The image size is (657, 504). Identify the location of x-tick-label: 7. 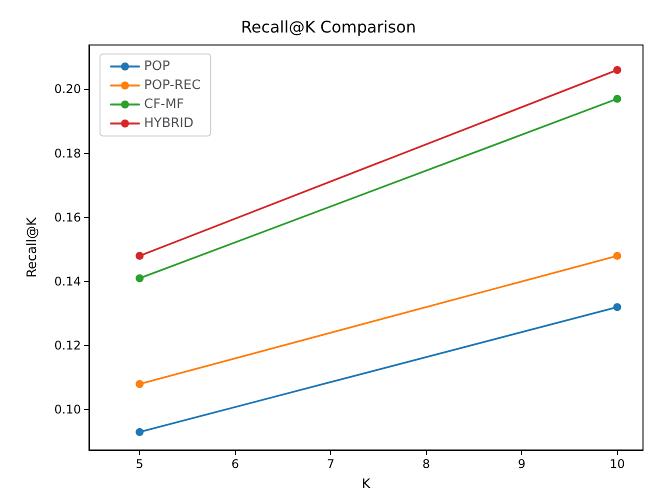
(330, 464).